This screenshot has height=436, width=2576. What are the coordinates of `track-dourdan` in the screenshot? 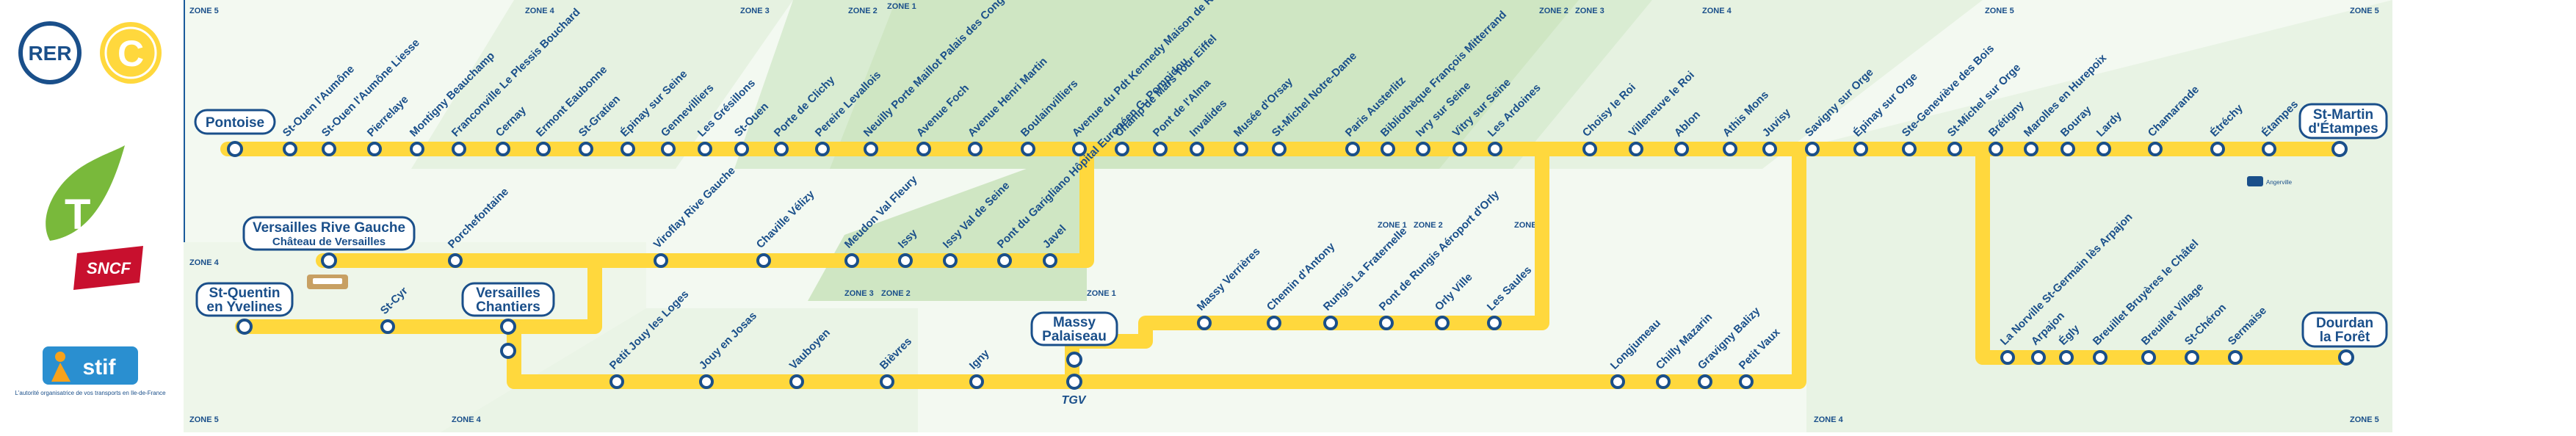 It's located at (2164, 253).